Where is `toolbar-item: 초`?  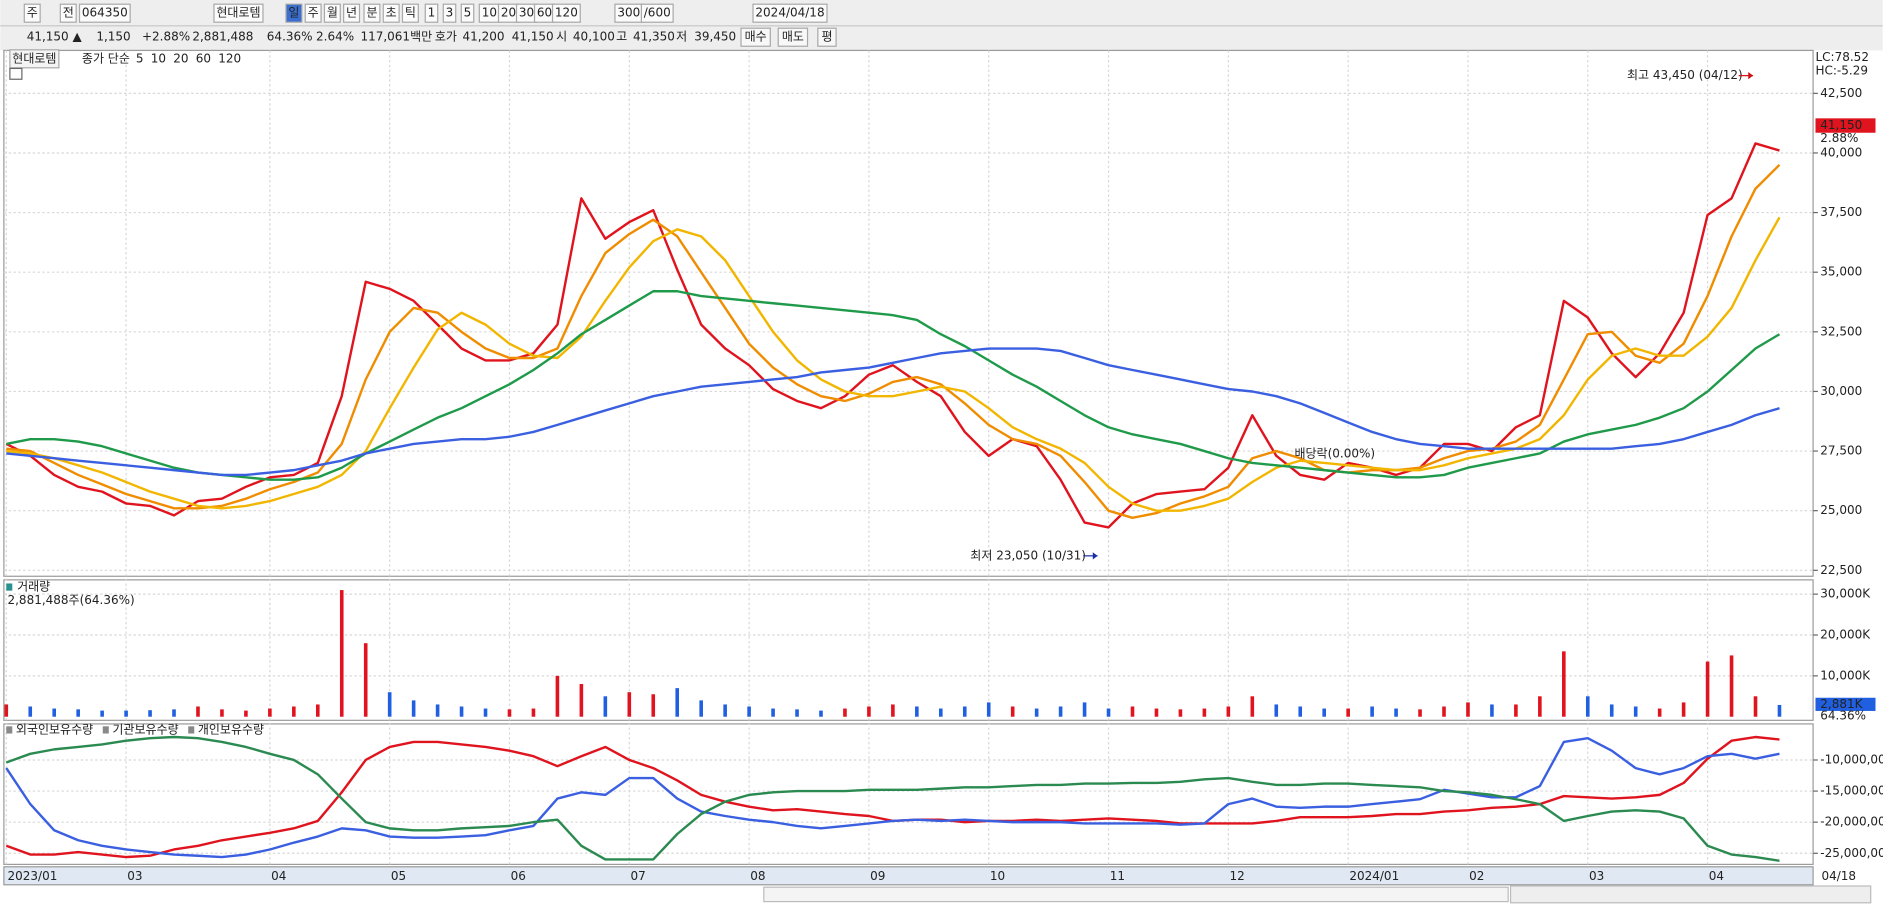
toolbar-item: 초 is located at coordinates (391, 13).